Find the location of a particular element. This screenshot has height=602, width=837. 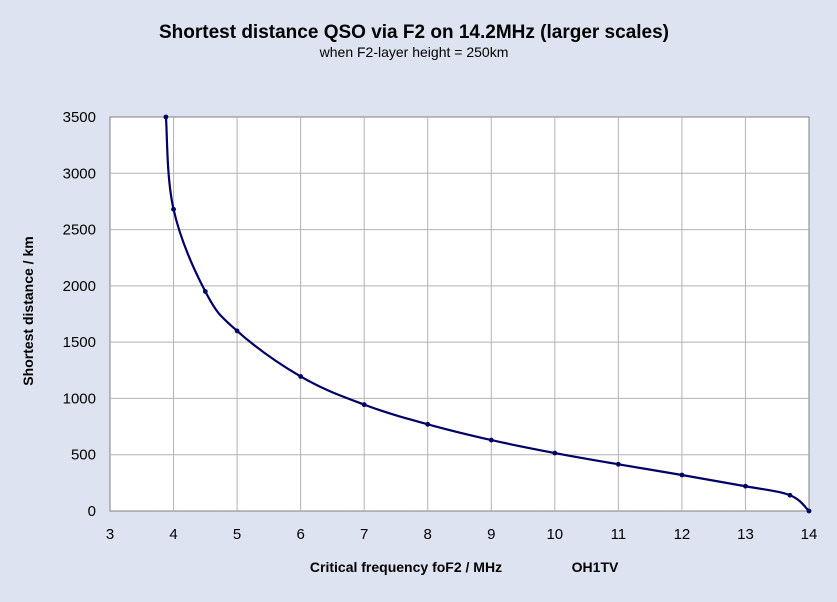

x-tick-label: 8 is located at coordinates (428, 534).